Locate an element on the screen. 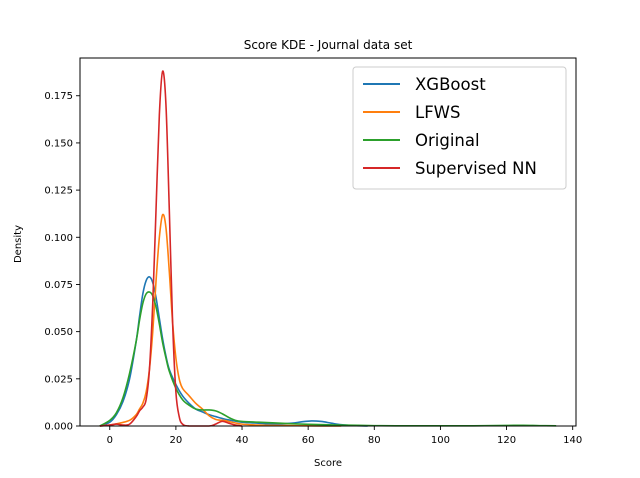 The height and width of the screenshot is (478, 640). y-tick-label: 0.150 is located at coordinates (58, 143).